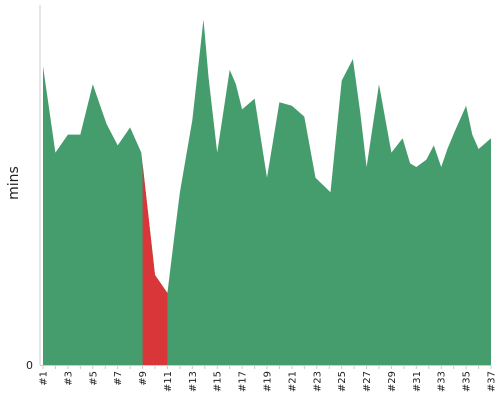 This screenshot has width=500, height=400. Describe the element at coordinates (155, 264) in the screenshot. I see `series-area-highlight` at that location.